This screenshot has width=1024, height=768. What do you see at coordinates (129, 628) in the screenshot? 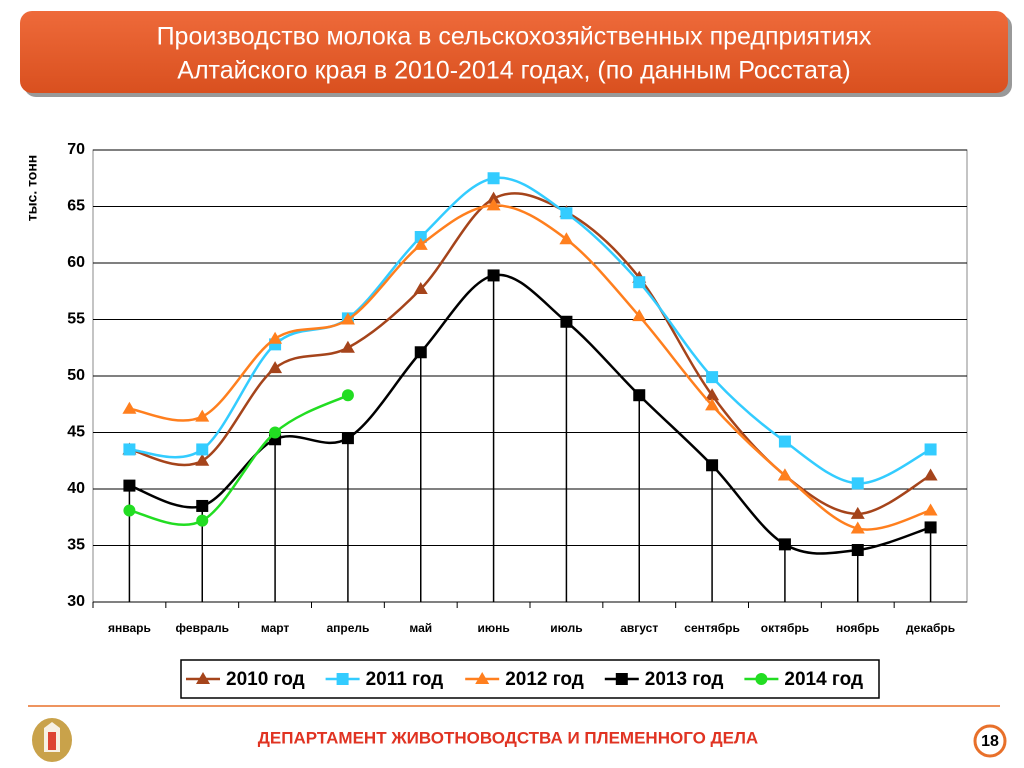
I see `x-tick-label: январь` at bounding box center [129, 628].